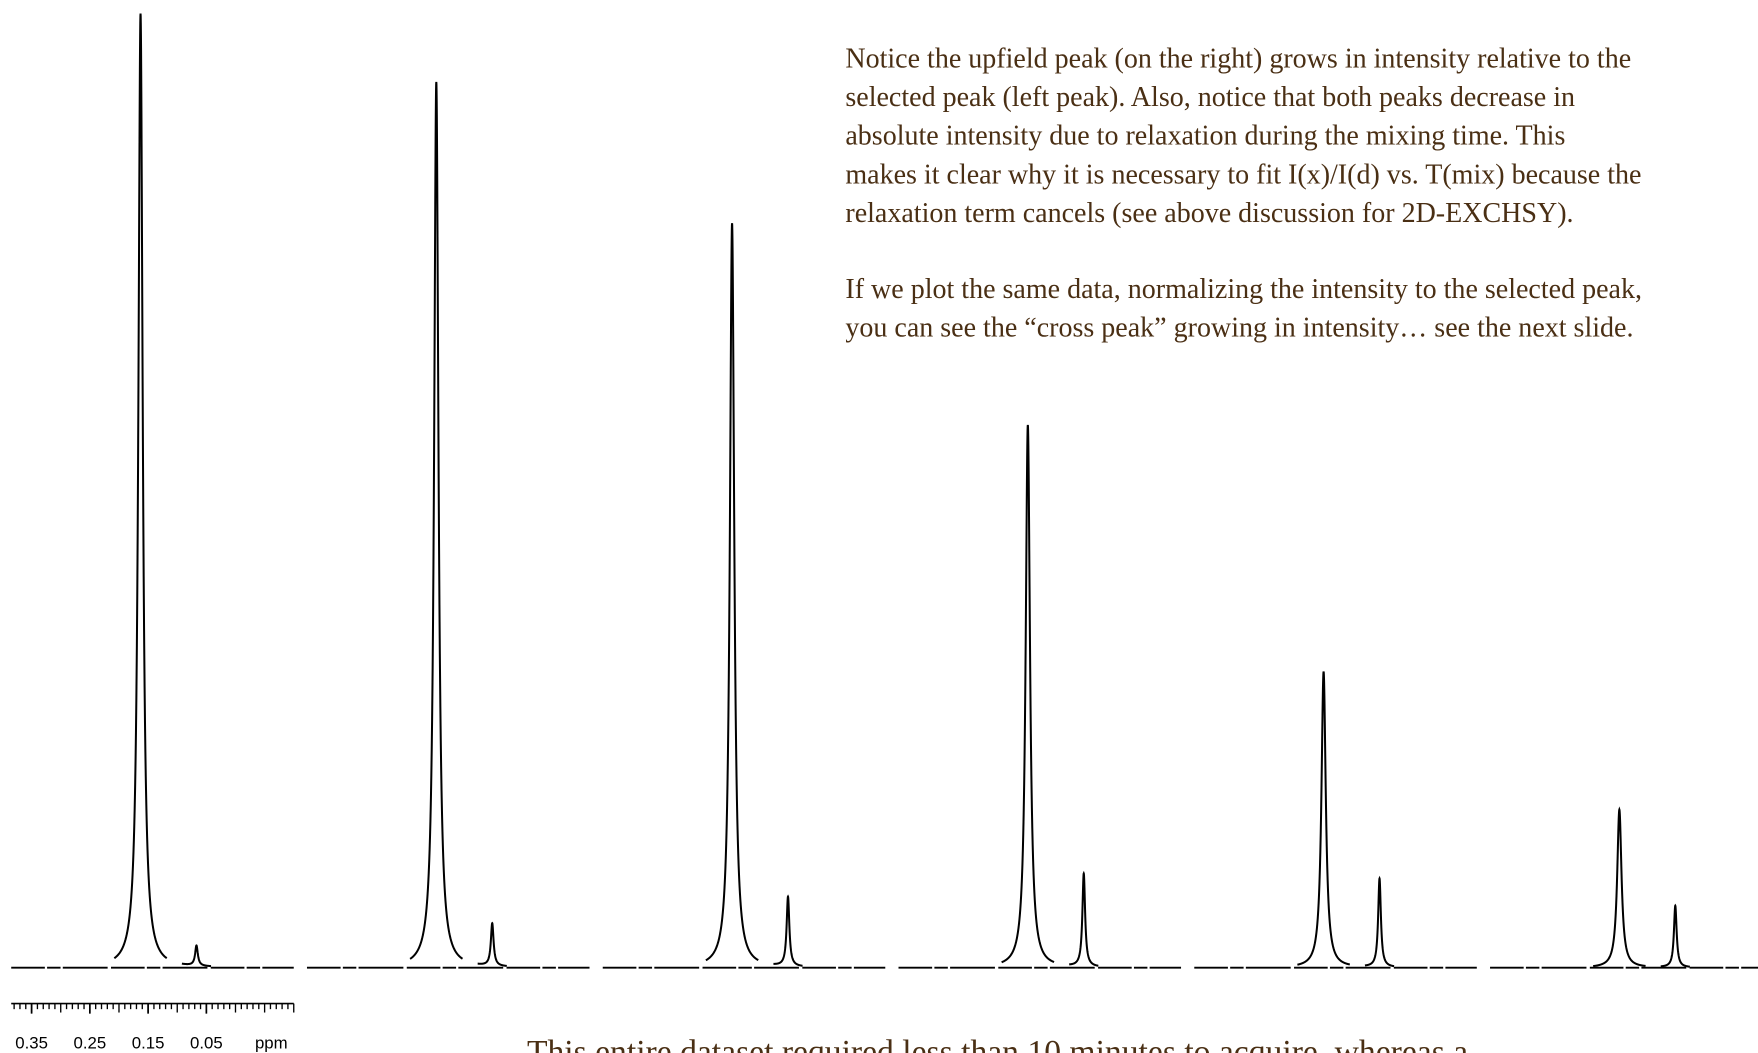 This screenshot has height=1053, width=1758. What do you see at coordinates (271, 1042) in the screenshot?
I see `x-axis-label: ppm` at bounding box center [271, 1042].